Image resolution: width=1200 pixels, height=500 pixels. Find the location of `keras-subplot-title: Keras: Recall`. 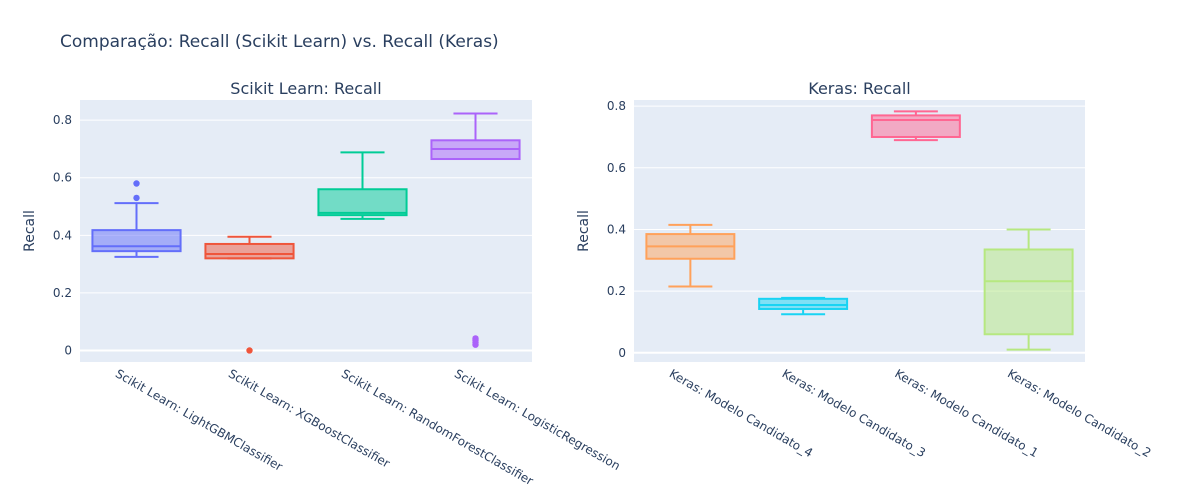

keras-subplot-title: Keras: Recall is located at coordinates (859, 88).